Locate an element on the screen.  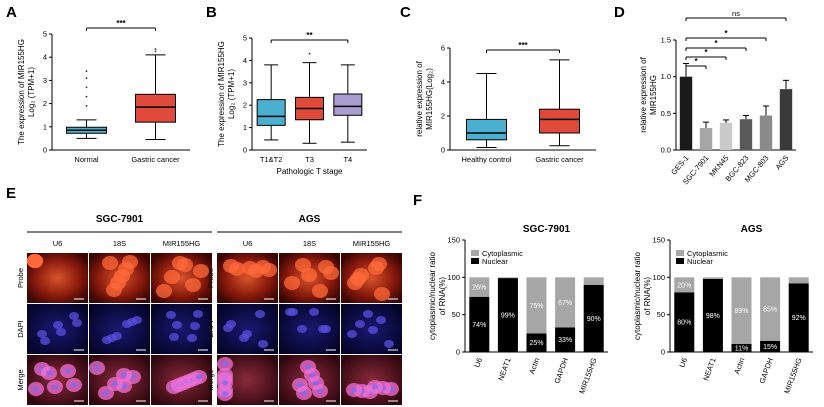
chart-f2-ylabel-2: of RNA(%) is located at coordinates (647, 296).